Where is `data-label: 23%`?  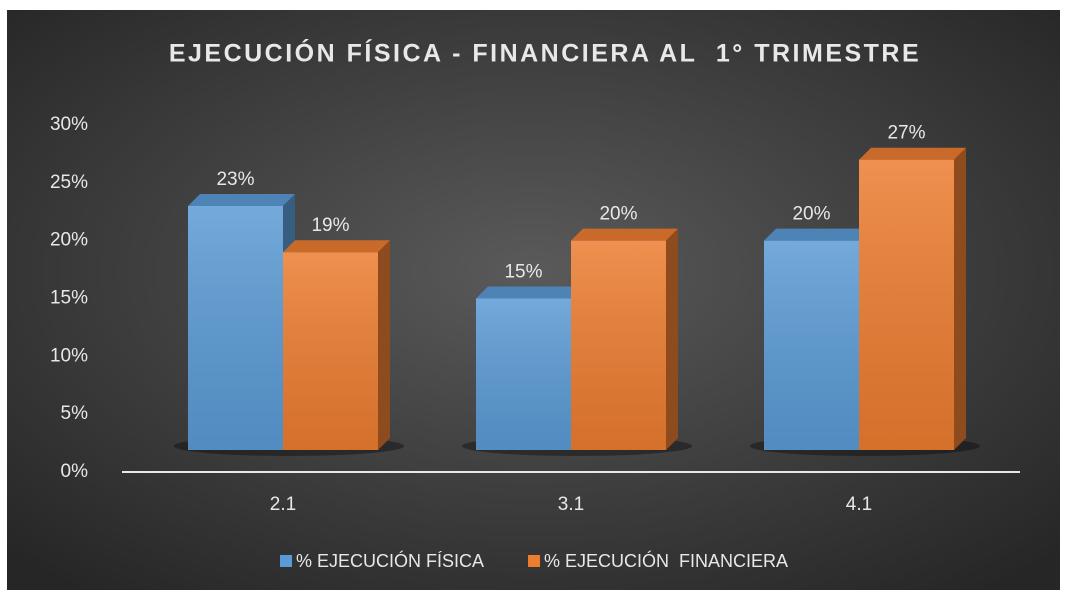
data-label: 23% is located at coordinates (235, 179).